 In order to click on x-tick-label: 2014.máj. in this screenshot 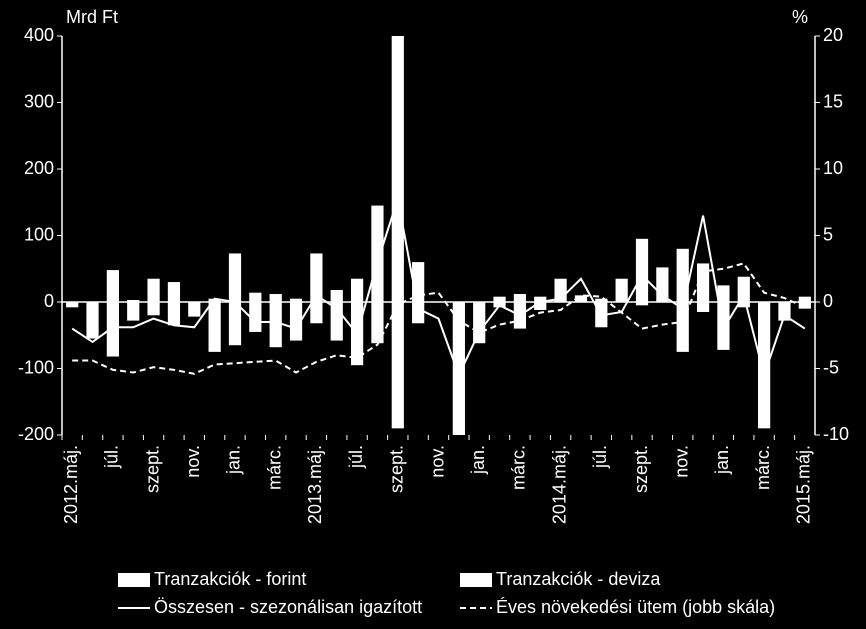, I will do `click(559, 484)`.